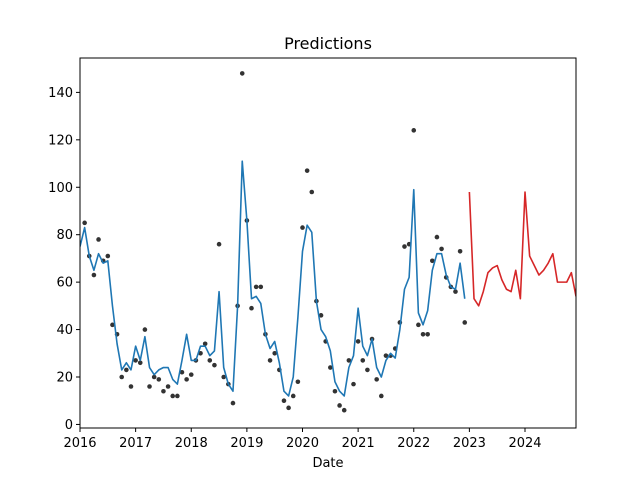 The height and width of the screenshot is (480, 640). What do you see at coordinates (469, 443) in the screenshot?
I see `x-tick-label: 2023` at bounding box center [469, 443].